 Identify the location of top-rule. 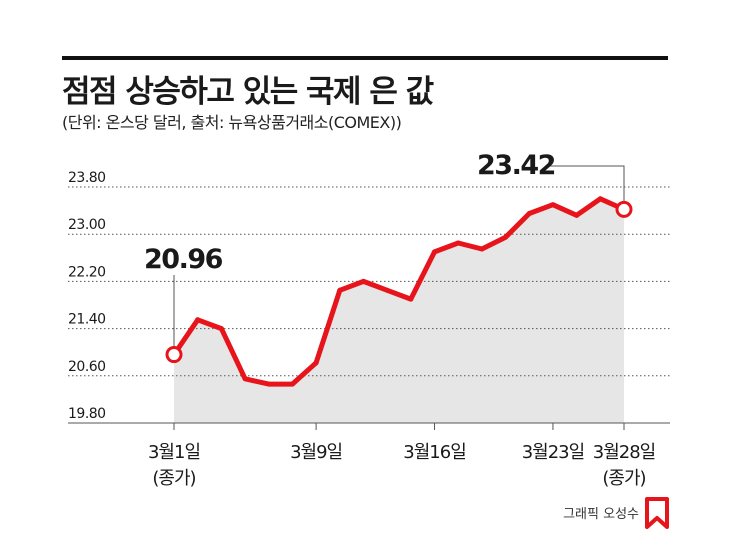
(365, 58).